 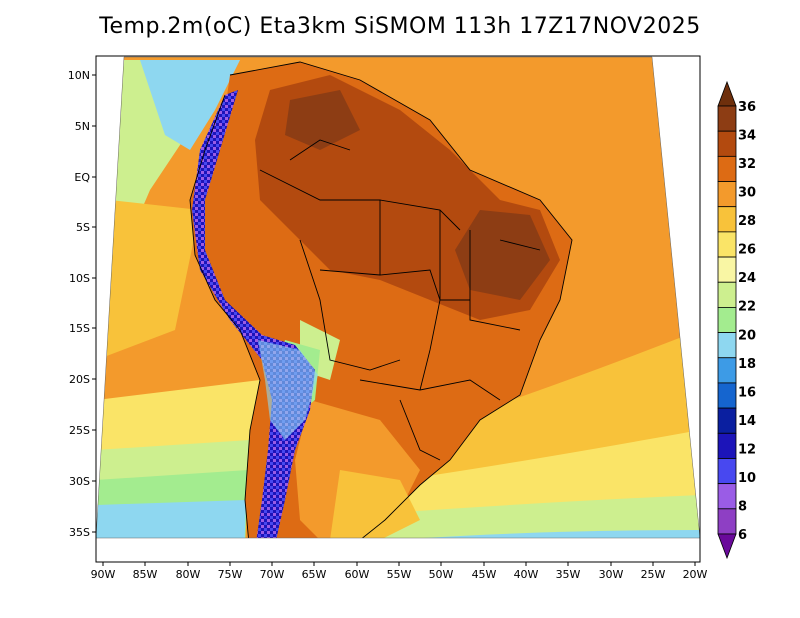 I want to click on lon-label: 20W, so click(x=695, y=574).